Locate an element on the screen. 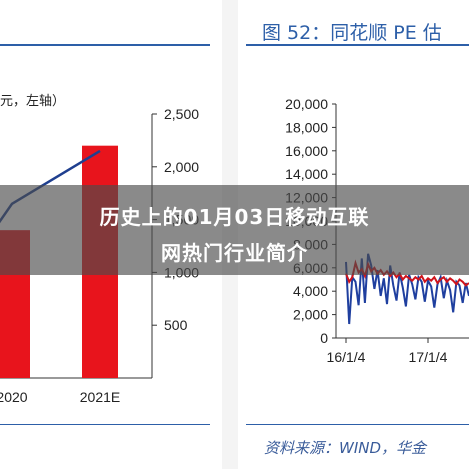  right-figure-title: 图 52：同花顺 PE 估 is located at coordinates (352, 33).